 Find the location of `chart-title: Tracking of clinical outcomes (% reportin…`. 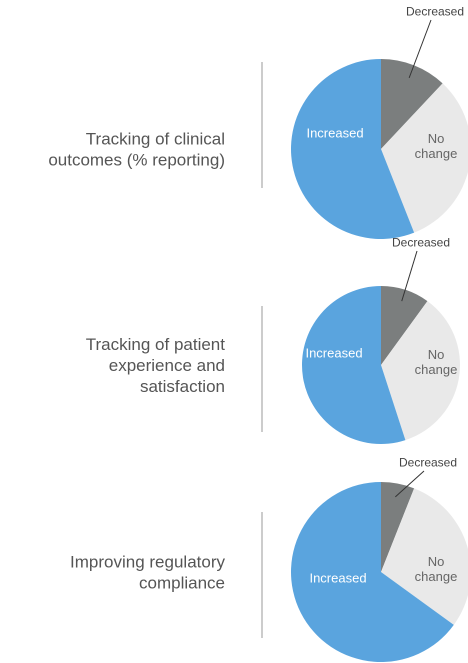

chart-title: Tracking of clinical outcomes (% reportin… is located at coordinates (136, 150).